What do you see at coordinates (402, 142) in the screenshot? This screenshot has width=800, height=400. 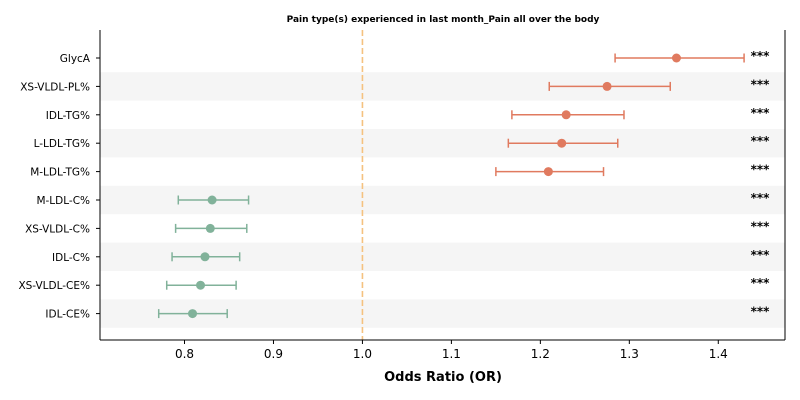 I see `row-l-ldl-tg-: L-LDL-TG% ***` at bounding box center [402, 142].